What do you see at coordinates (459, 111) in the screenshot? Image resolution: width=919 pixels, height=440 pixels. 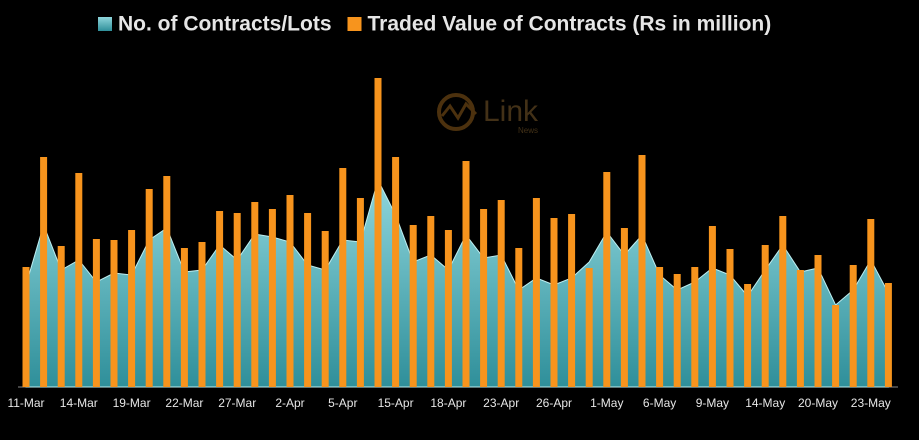 I see `watermark-icon` at bounding box center [459, 111].